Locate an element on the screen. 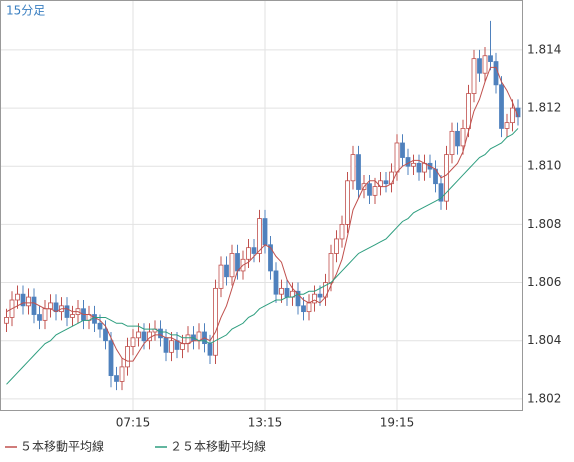  legend-label: ２５本移動平均線 is located at coordinates (218, 446).